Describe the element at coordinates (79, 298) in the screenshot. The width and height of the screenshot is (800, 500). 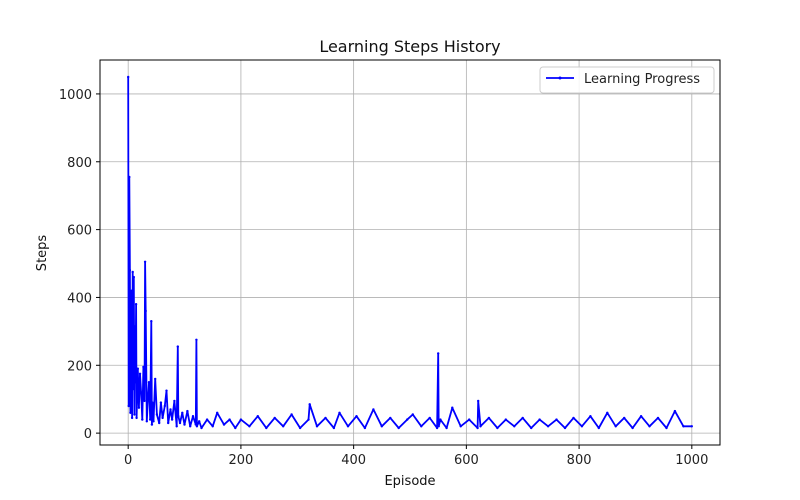
I see `y-tick-label: 400` at that location.